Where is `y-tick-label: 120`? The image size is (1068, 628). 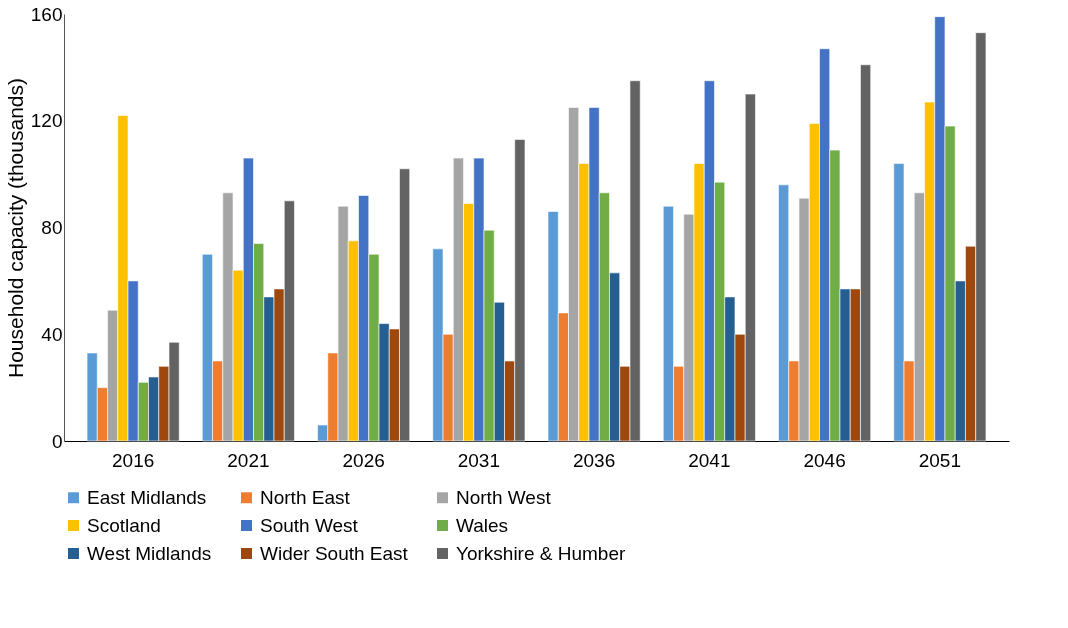 y-tick-label: 120 is located at coordinates (46, 121).